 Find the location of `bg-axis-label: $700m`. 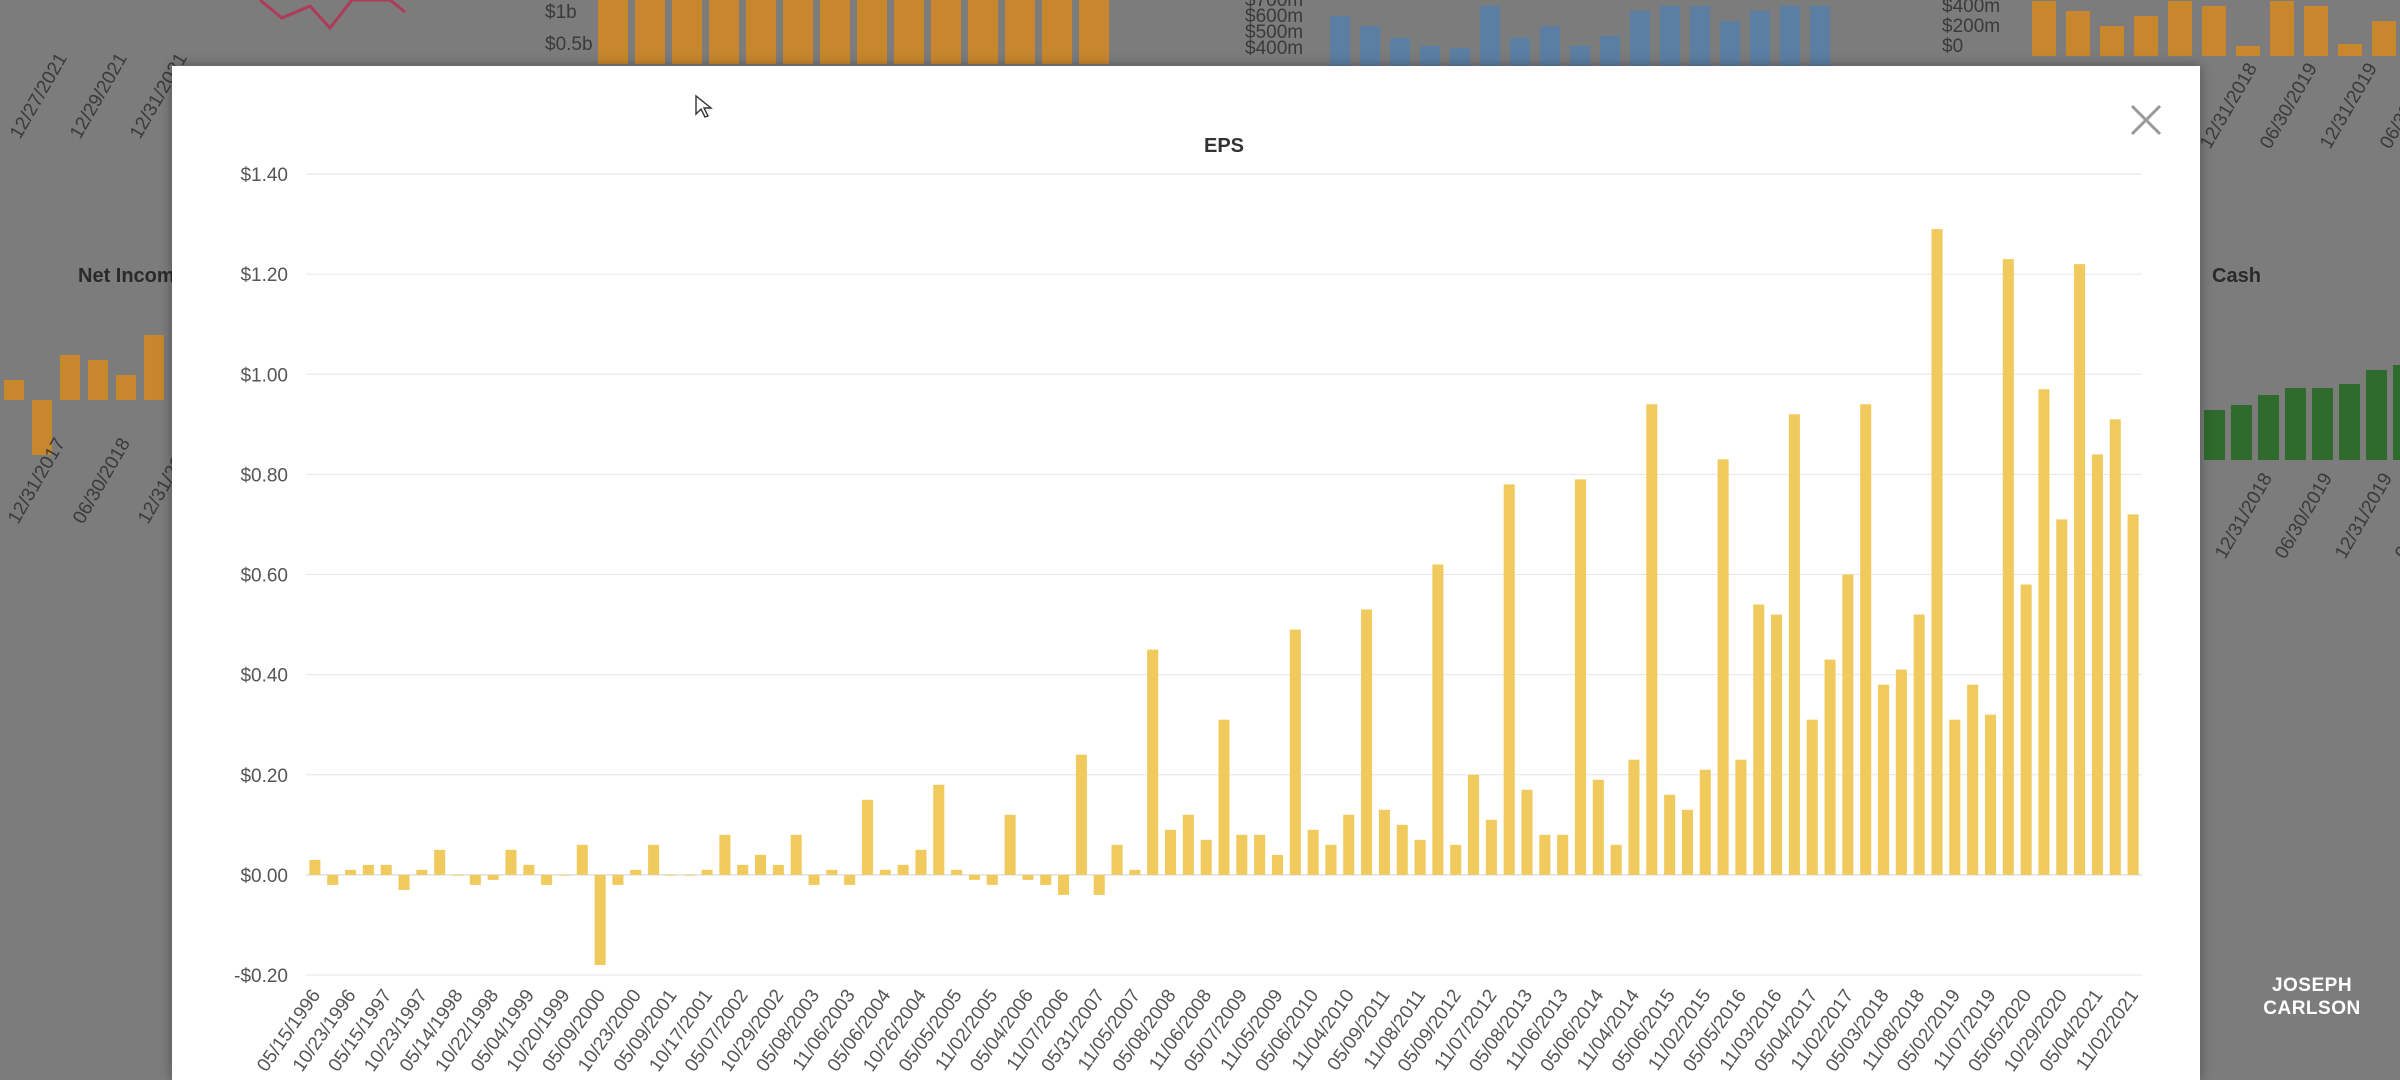

bg-axis-label: $700m is located at coordinates (1274, 5).